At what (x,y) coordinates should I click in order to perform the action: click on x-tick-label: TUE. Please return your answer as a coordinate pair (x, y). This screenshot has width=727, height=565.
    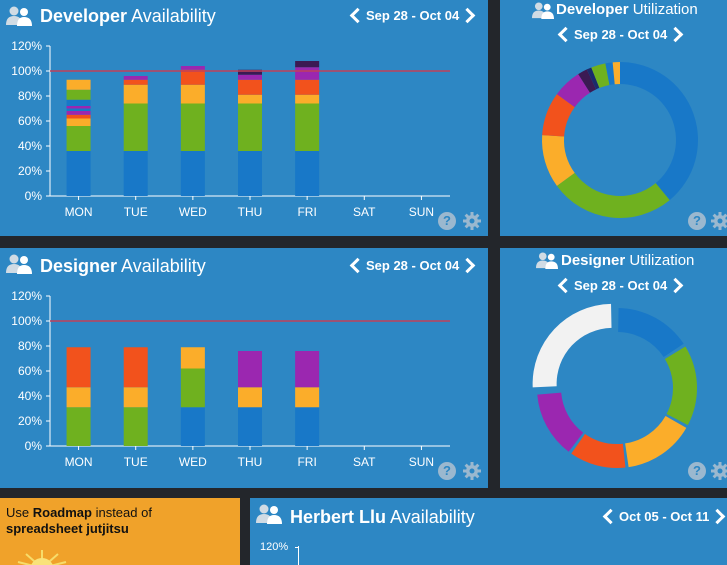
    Looking at the image, I should click on (136, 212).